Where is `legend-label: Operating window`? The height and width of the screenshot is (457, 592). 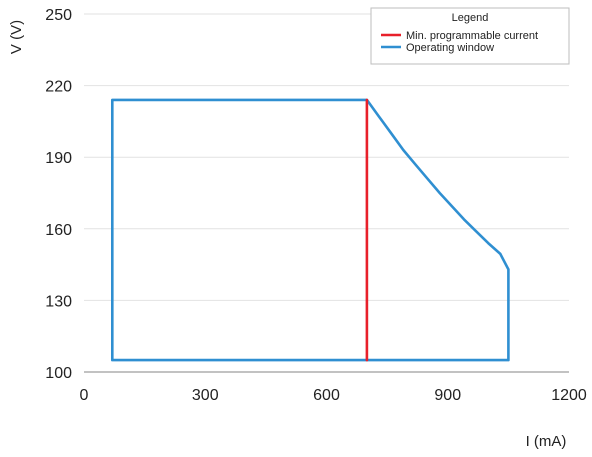
legend-label: Operating window is located at coordinates (450, 48).